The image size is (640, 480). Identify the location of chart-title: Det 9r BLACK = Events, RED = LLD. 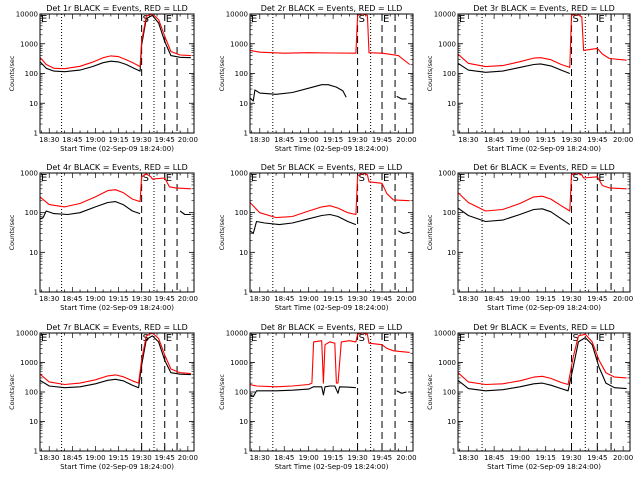
(544, 327).